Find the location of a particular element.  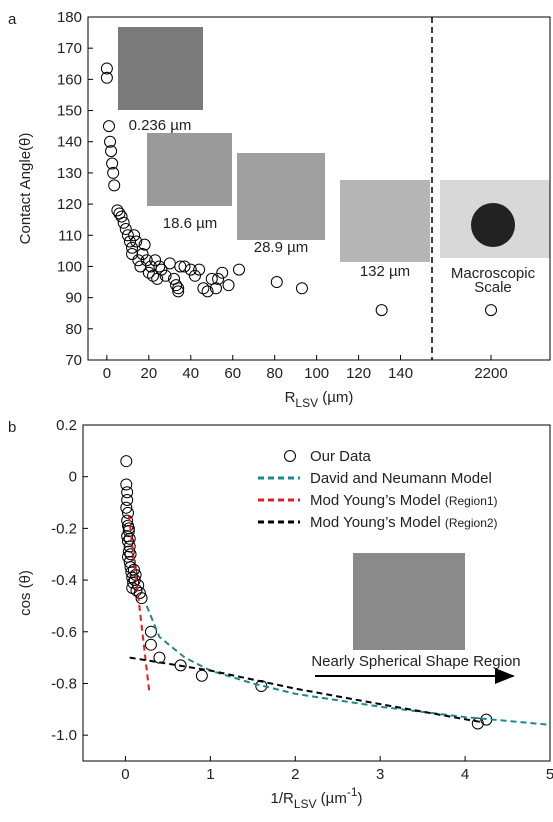

y-tick-label: 160 is located at coordinates (69, 79).